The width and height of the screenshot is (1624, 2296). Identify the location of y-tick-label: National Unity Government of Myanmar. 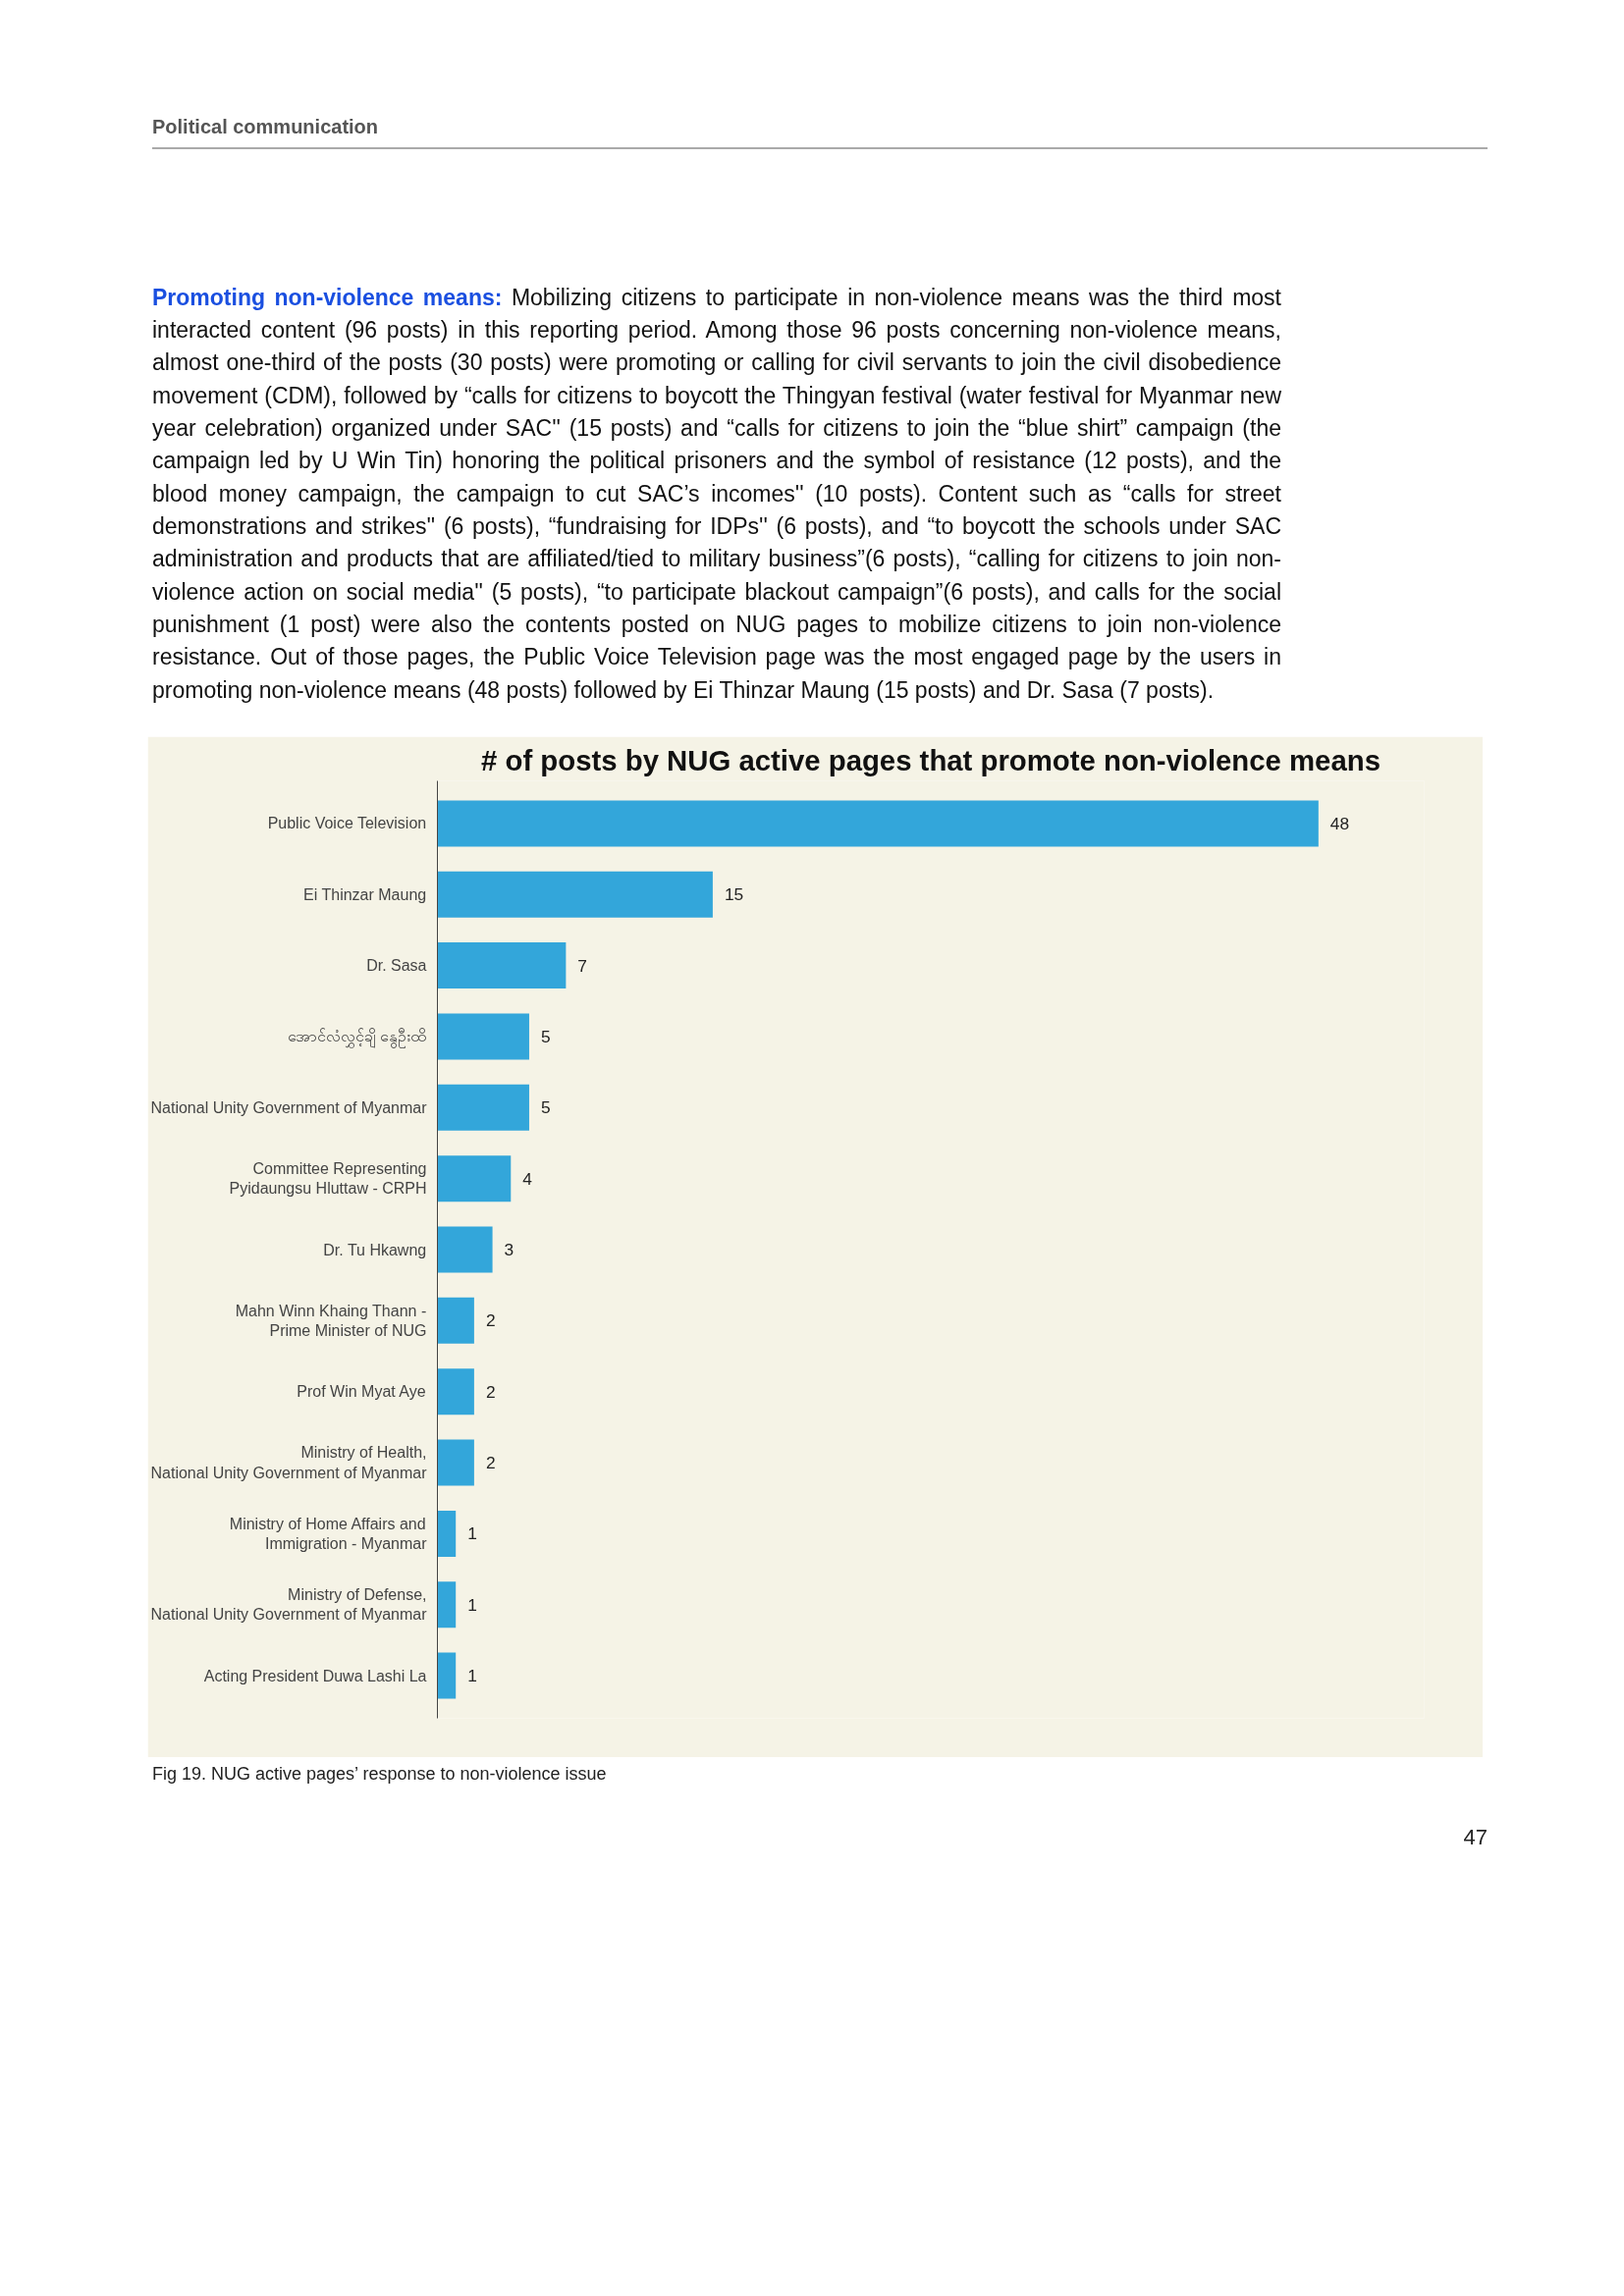
(289, 1107).